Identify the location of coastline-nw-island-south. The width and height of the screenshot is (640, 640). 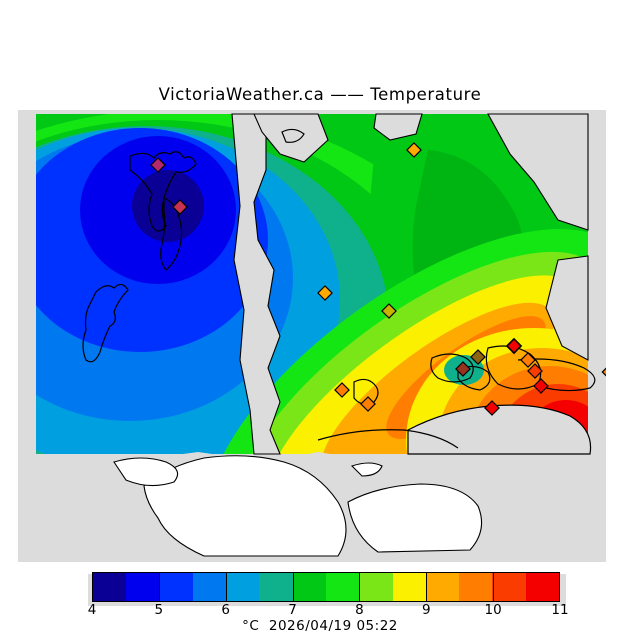
(171, 234).